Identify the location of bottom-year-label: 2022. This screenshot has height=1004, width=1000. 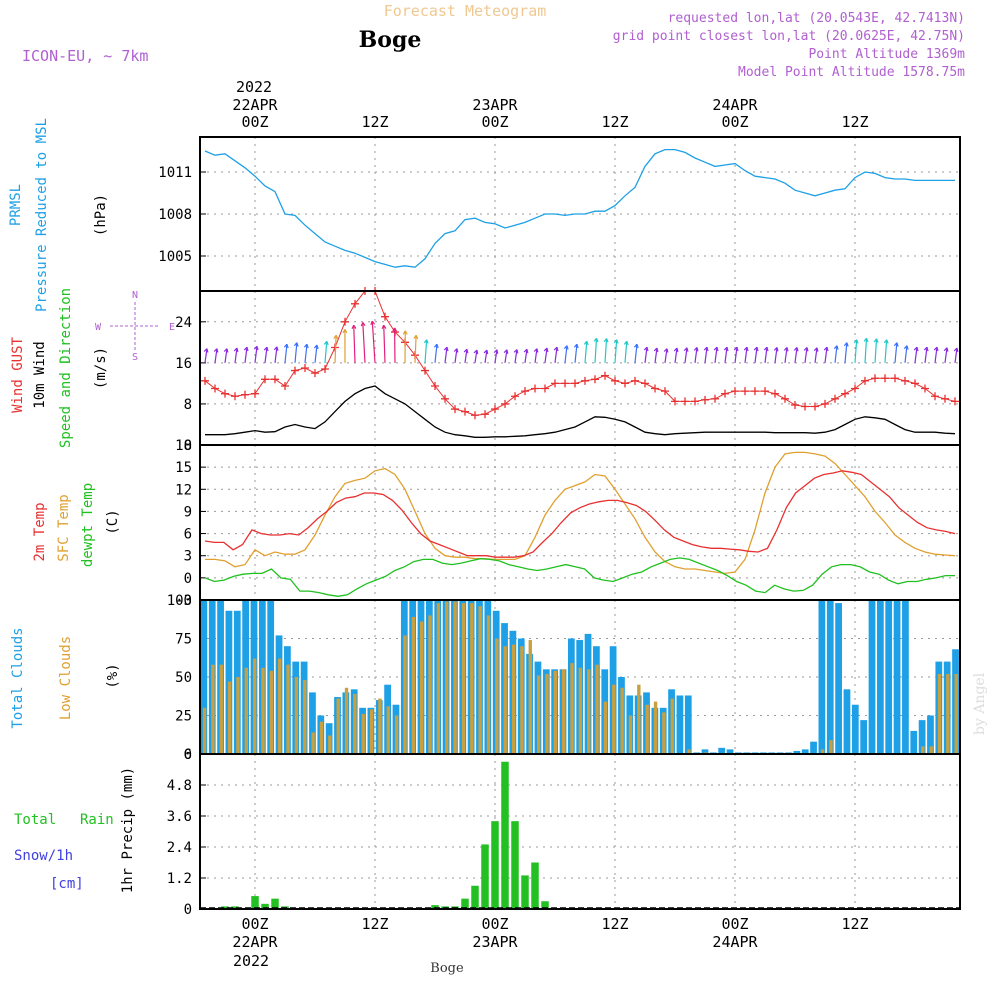
(251, 961).